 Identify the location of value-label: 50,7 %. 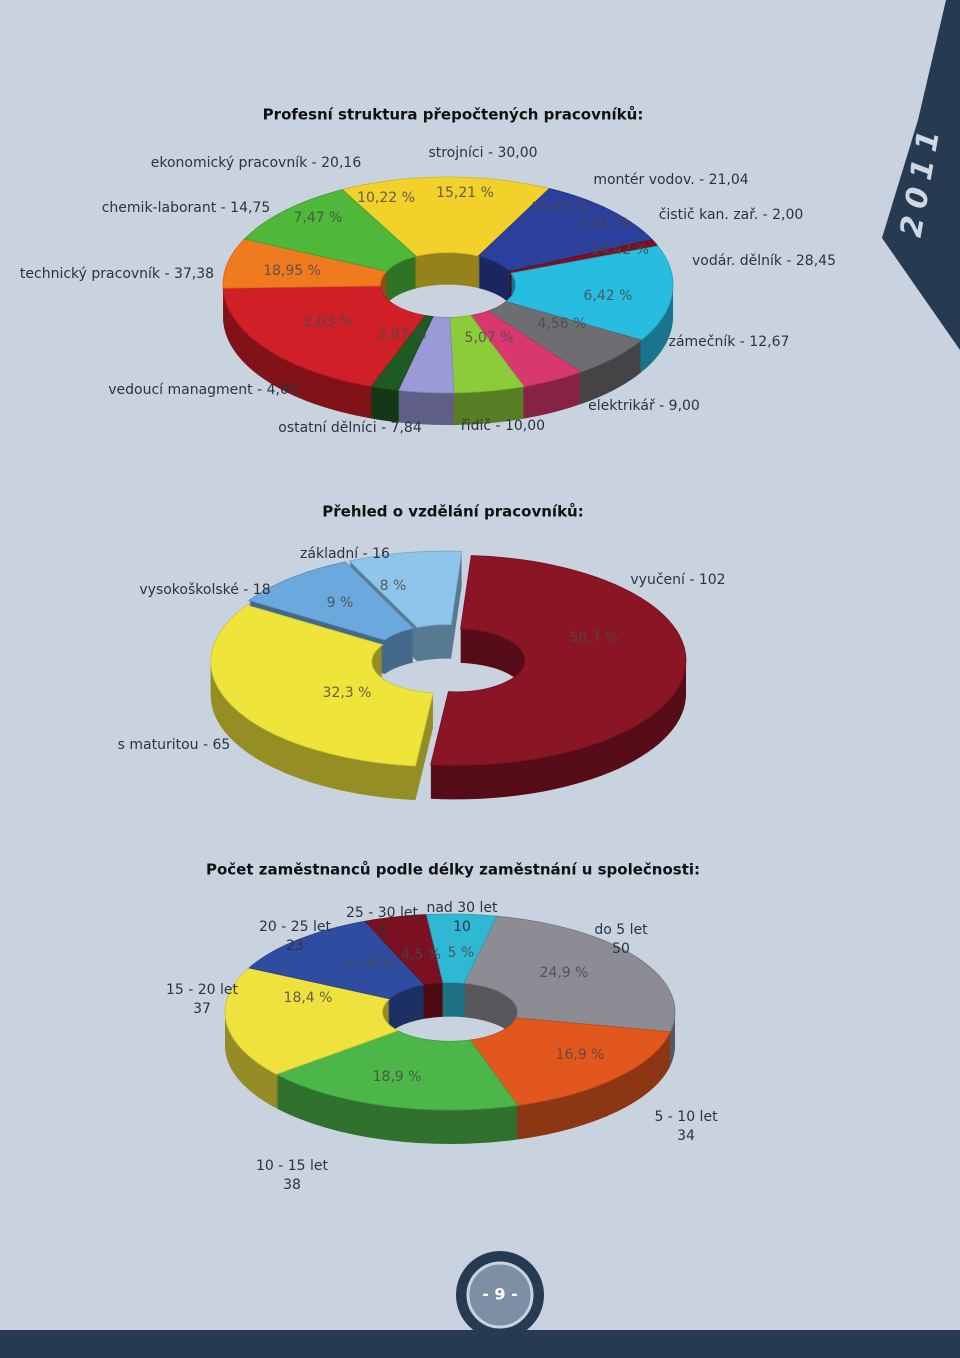
(594, 638).